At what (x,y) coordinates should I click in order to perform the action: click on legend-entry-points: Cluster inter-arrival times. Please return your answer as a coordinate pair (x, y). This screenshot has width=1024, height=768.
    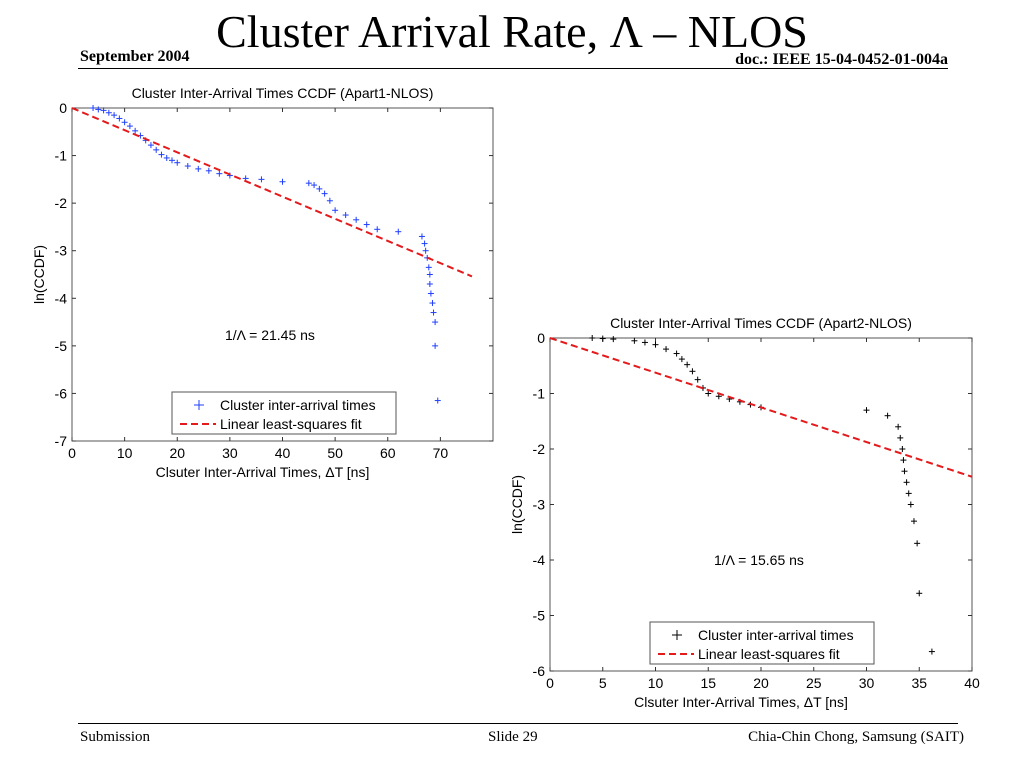
    Looking at the image, I should click on (298, 405).